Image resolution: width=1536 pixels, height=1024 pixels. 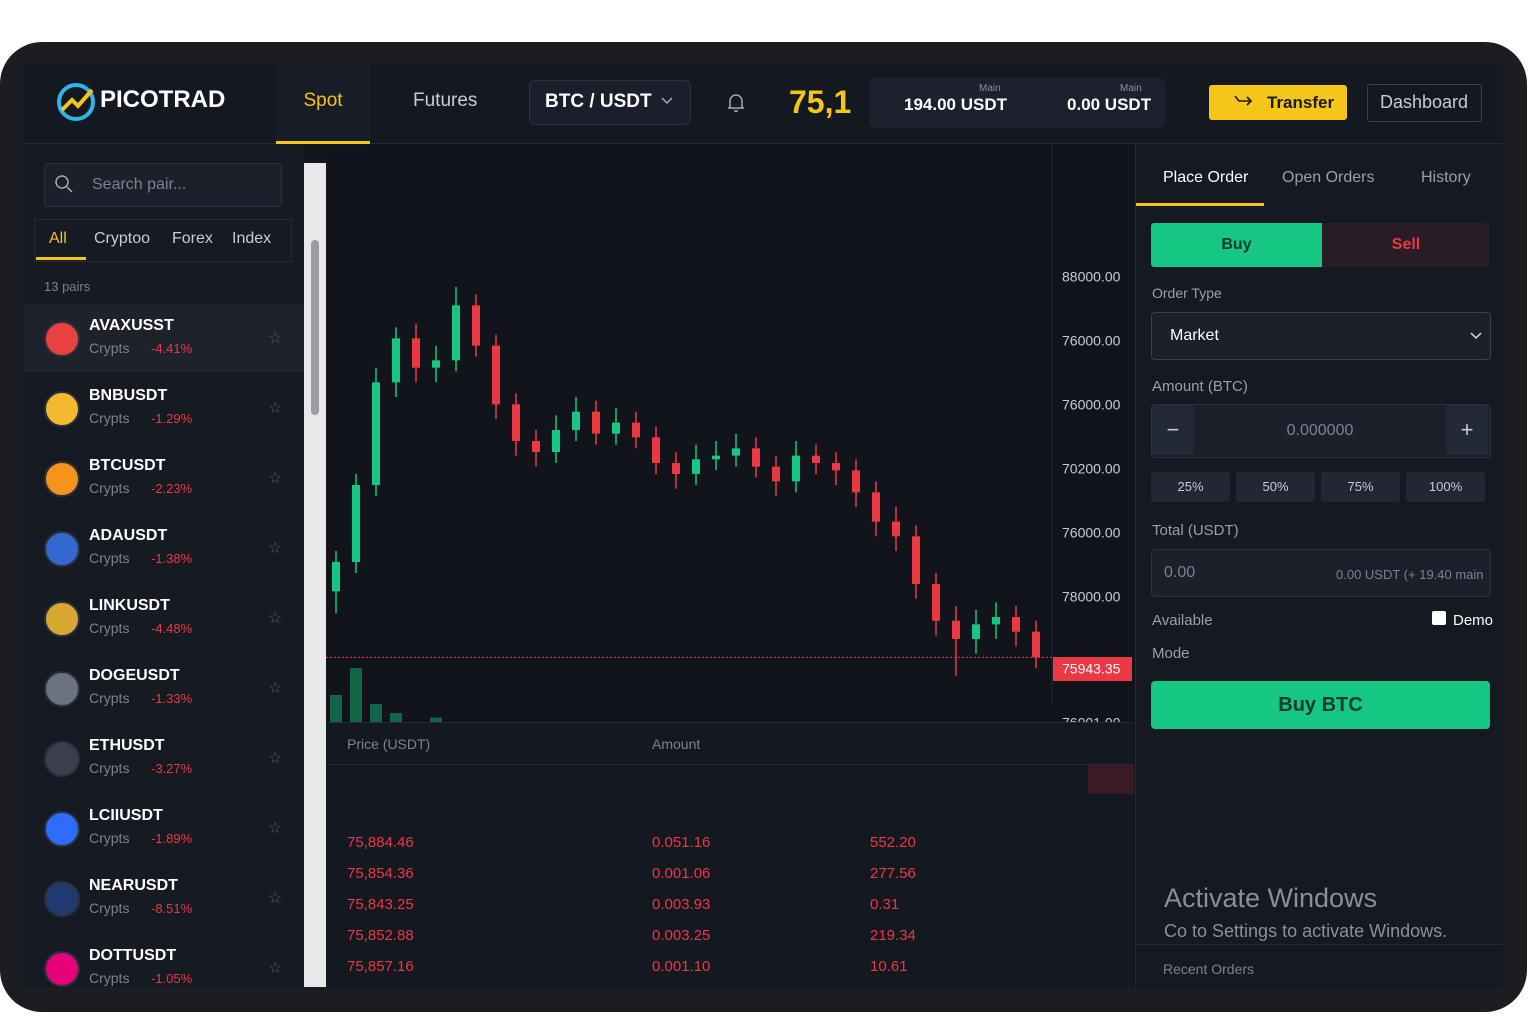 What do you see at coordinates (1091, 718) in the screenshot?
I see `y-tick-label: 76001.00` at bounding box center [1091, 718].